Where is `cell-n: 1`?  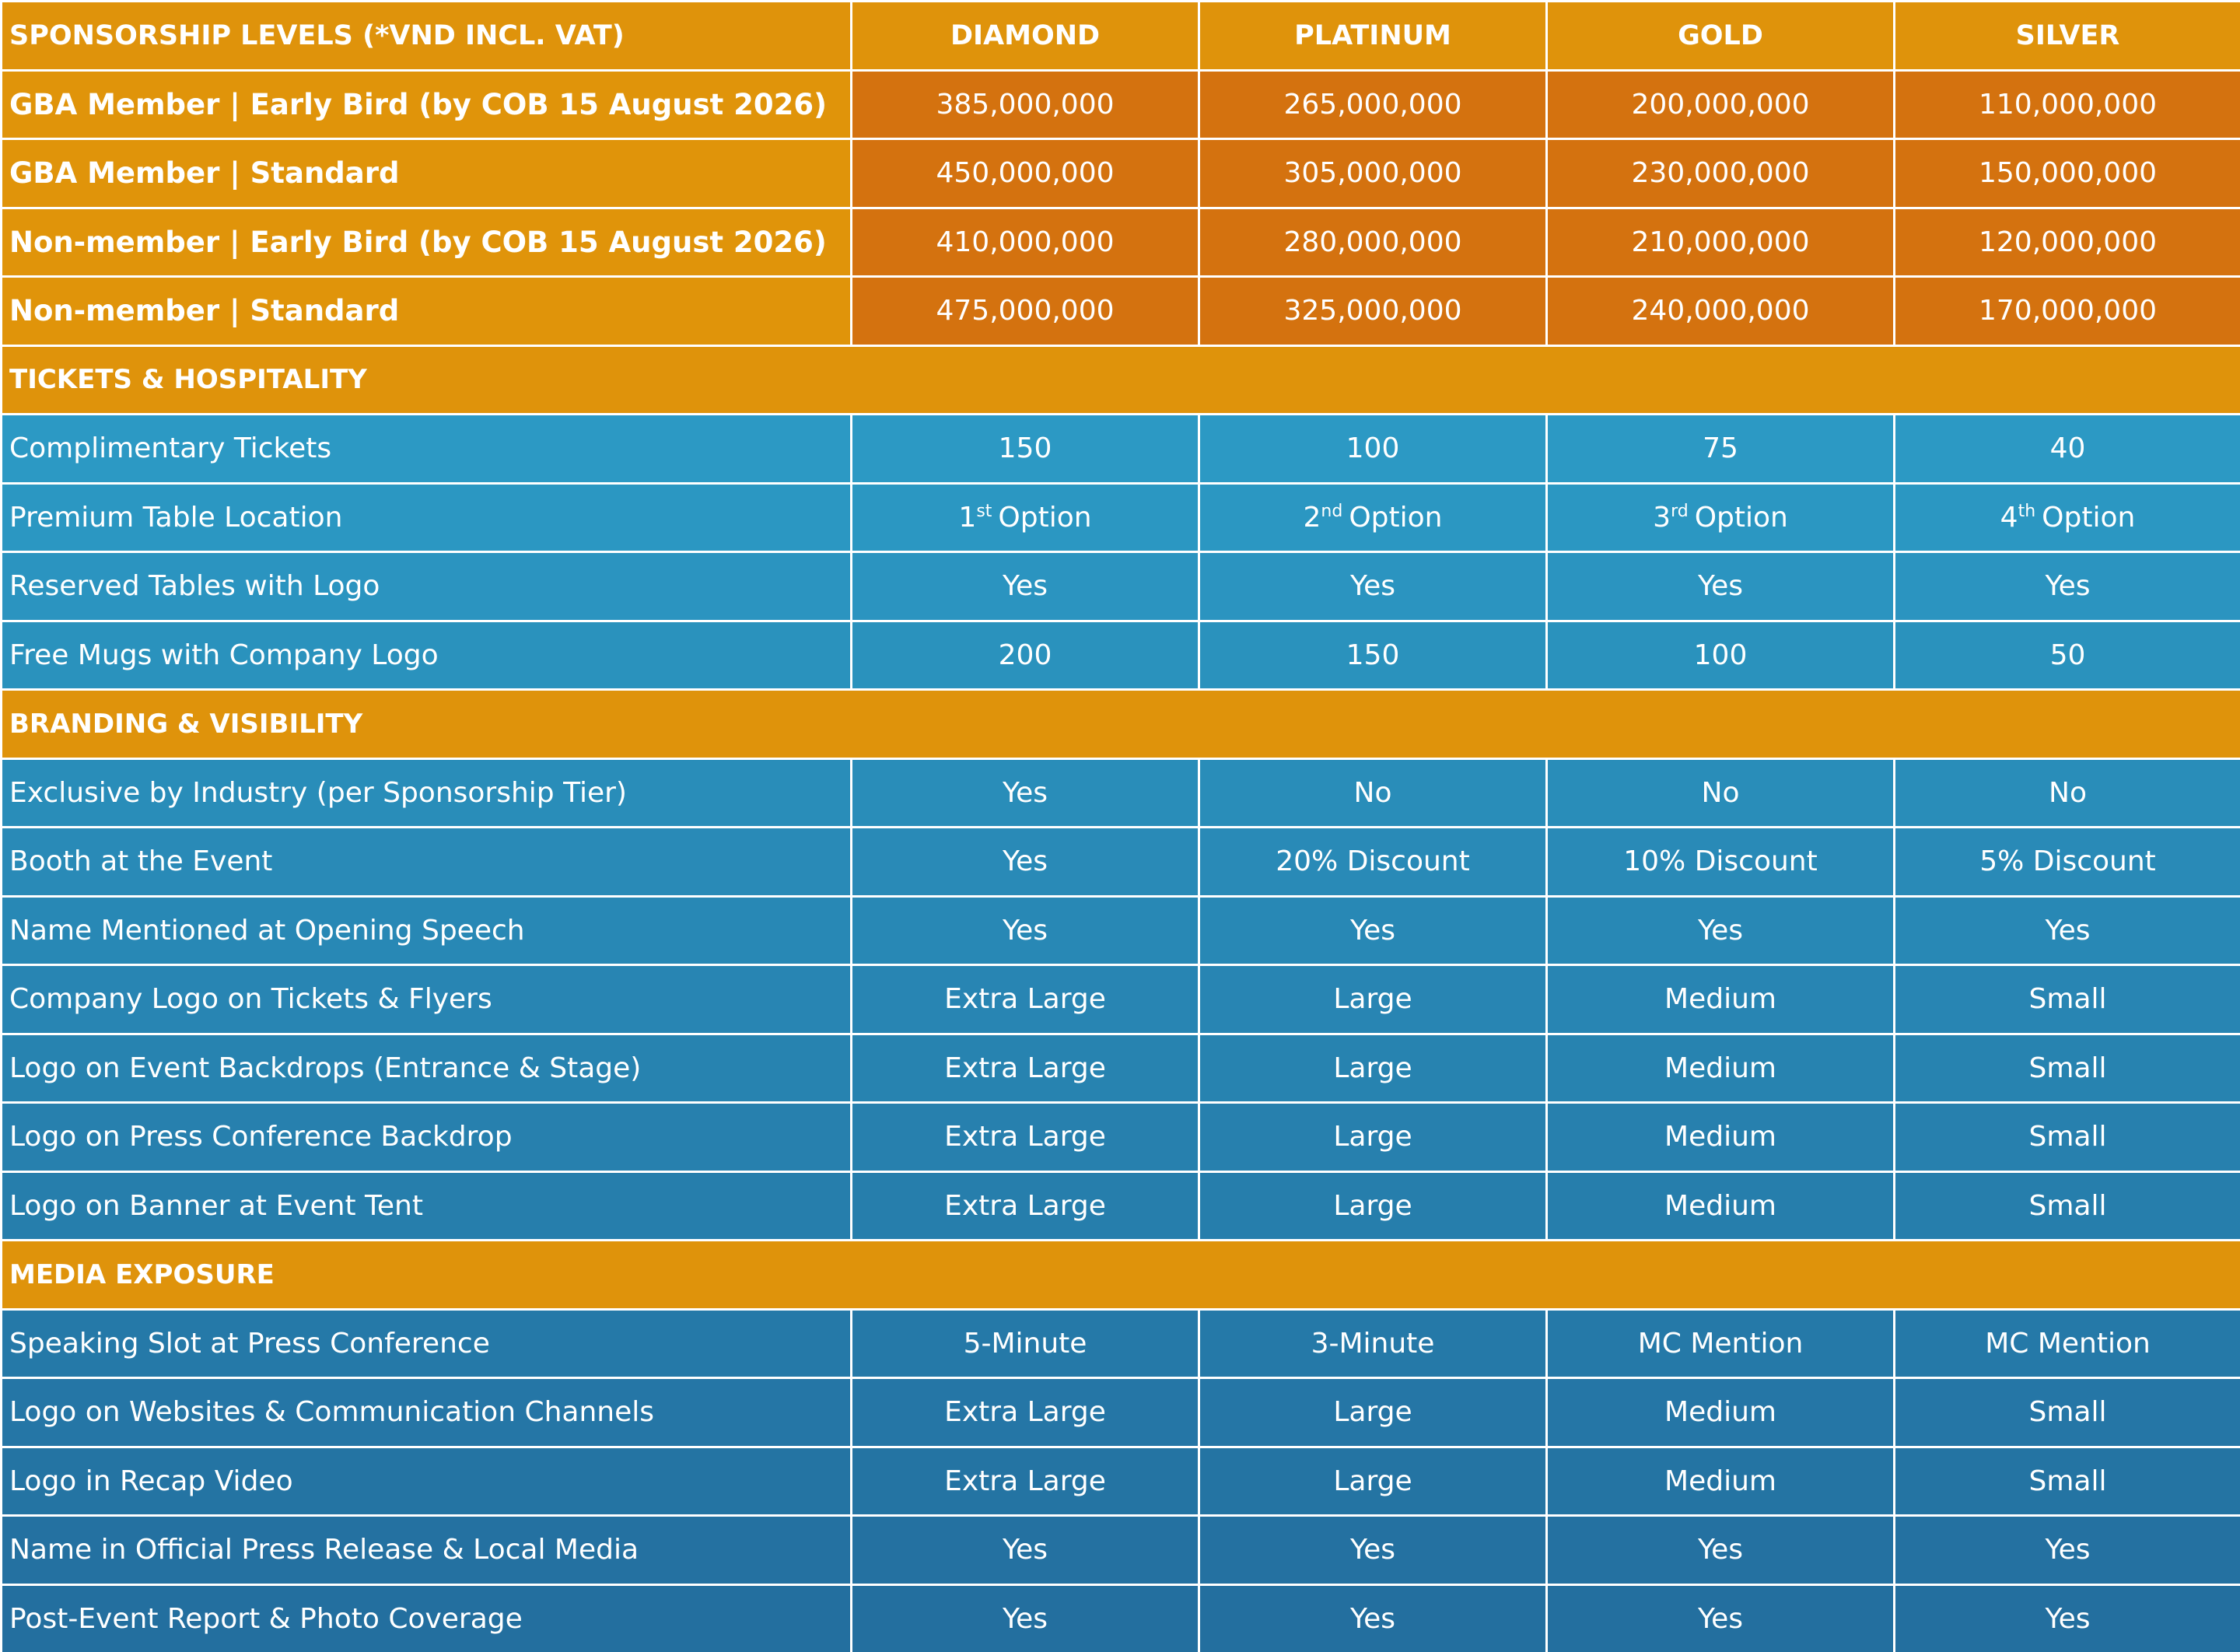
cell-n: 1 is located at coordinates (968, 517).